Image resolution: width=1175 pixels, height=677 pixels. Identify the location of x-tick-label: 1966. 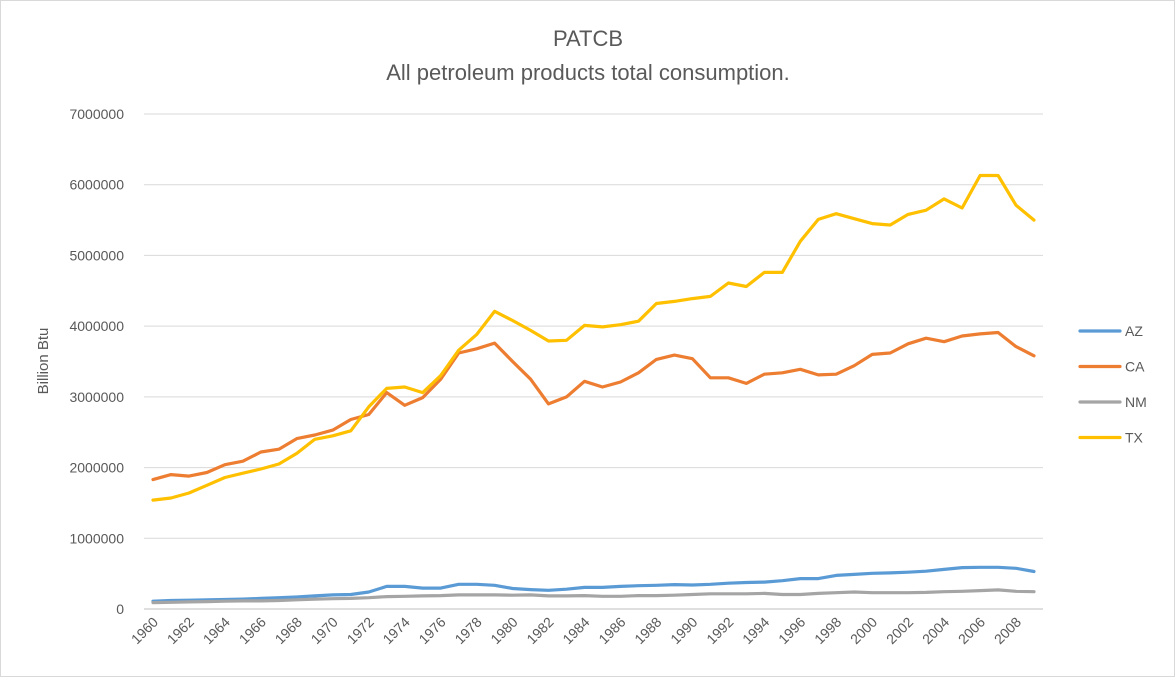
(252, 630).